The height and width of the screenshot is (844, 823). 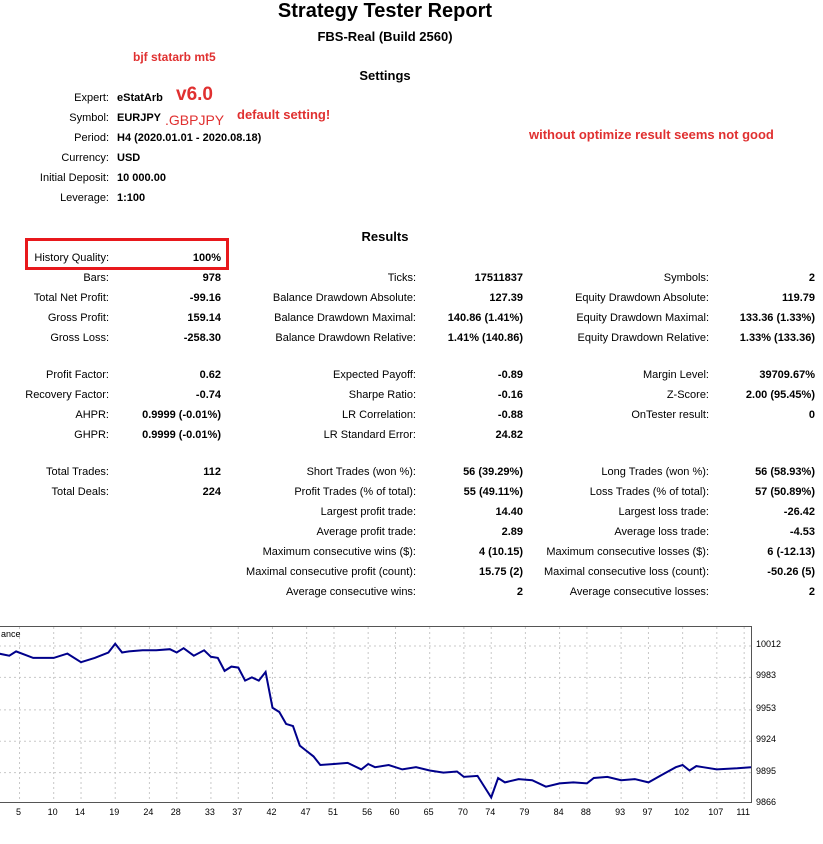 I want to click on settings-value: eStatArb, so click(x=140, y=98).